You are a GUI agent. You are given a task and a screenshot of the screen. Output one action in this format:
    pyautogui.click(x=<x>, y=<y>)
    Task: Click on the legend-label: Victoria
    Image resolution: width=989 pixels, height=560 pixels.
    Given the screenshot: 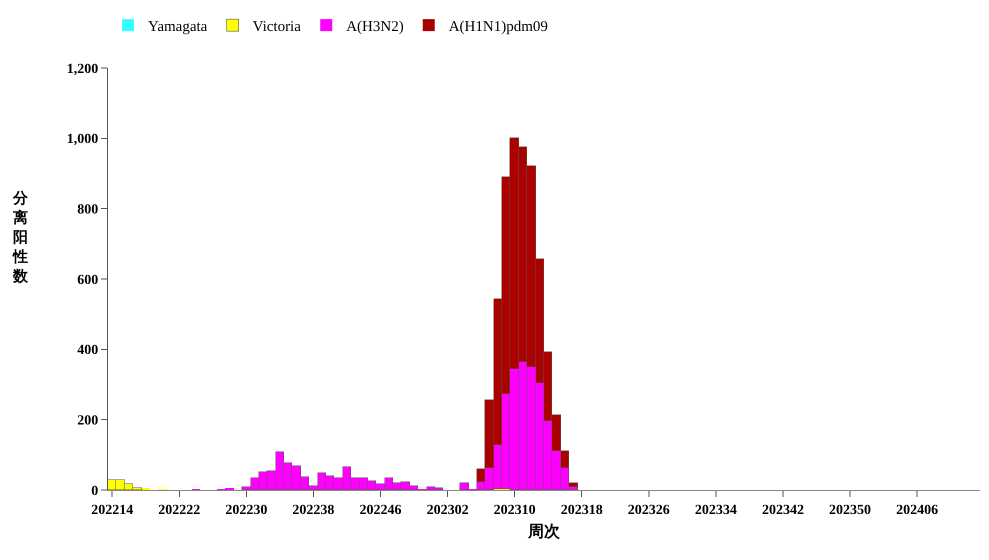 What is the action you would take?
    pyautogui.click(x=277, y=27)
    